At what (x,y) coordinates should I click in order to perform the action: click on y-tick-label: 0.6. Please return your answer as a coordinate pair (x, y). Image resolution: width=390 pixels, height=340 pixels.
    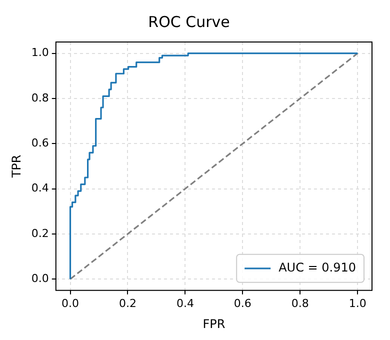
    Looking at the image, I should click on (40, 143).